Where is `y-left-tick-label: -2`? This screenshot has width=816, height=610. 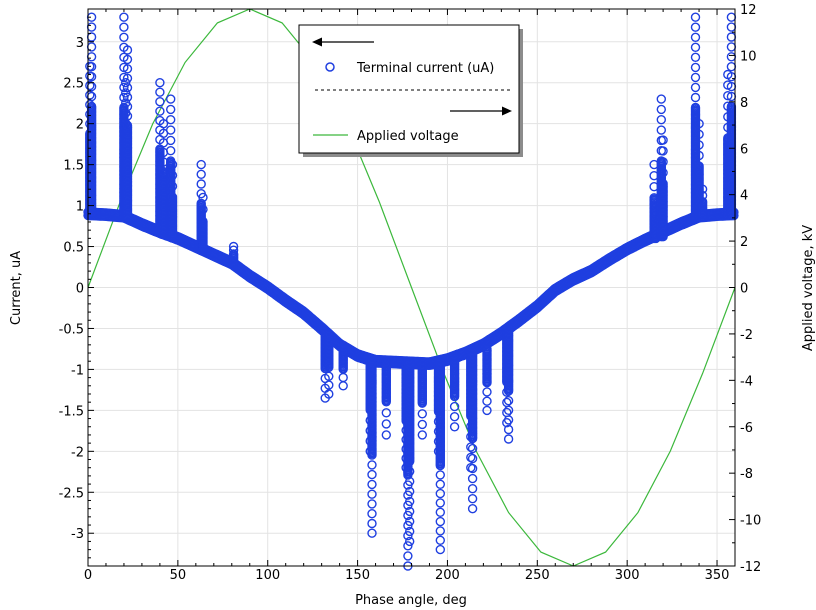
y-left-tick-label: -2 is located at coordinates (77, 452).